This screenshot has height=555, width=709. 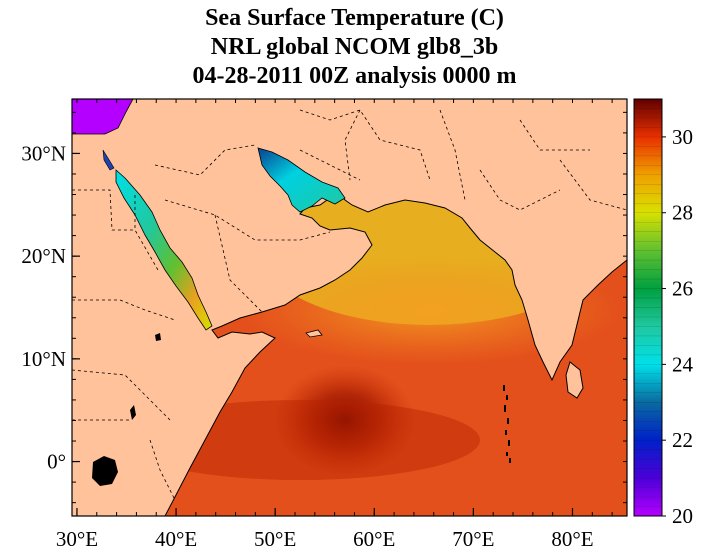 What do you see at coordinates (43, 359) in the screenshot?
I see `lat-tick-label: 10°N` at bounding box center [43, 359].